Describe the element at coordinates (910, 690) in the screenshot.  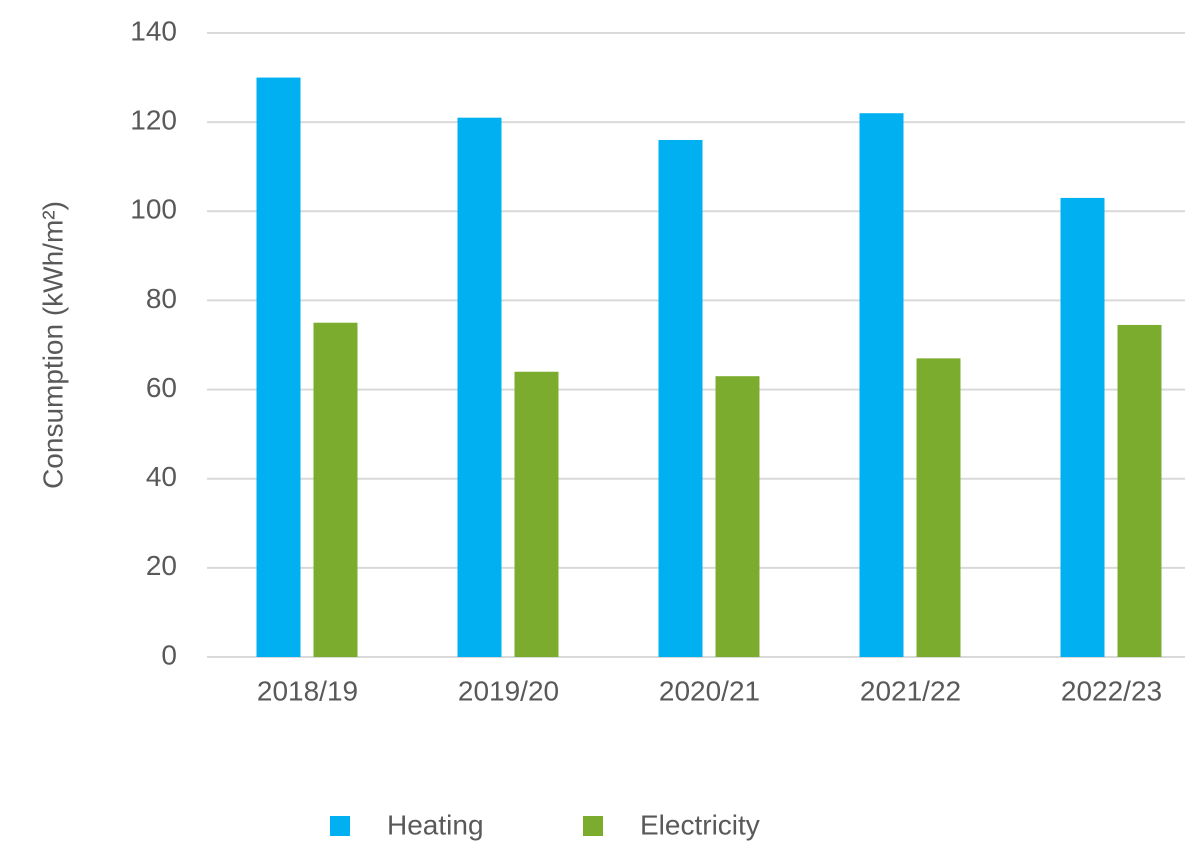
I see `x-tick-label: 2021/22` at that location.